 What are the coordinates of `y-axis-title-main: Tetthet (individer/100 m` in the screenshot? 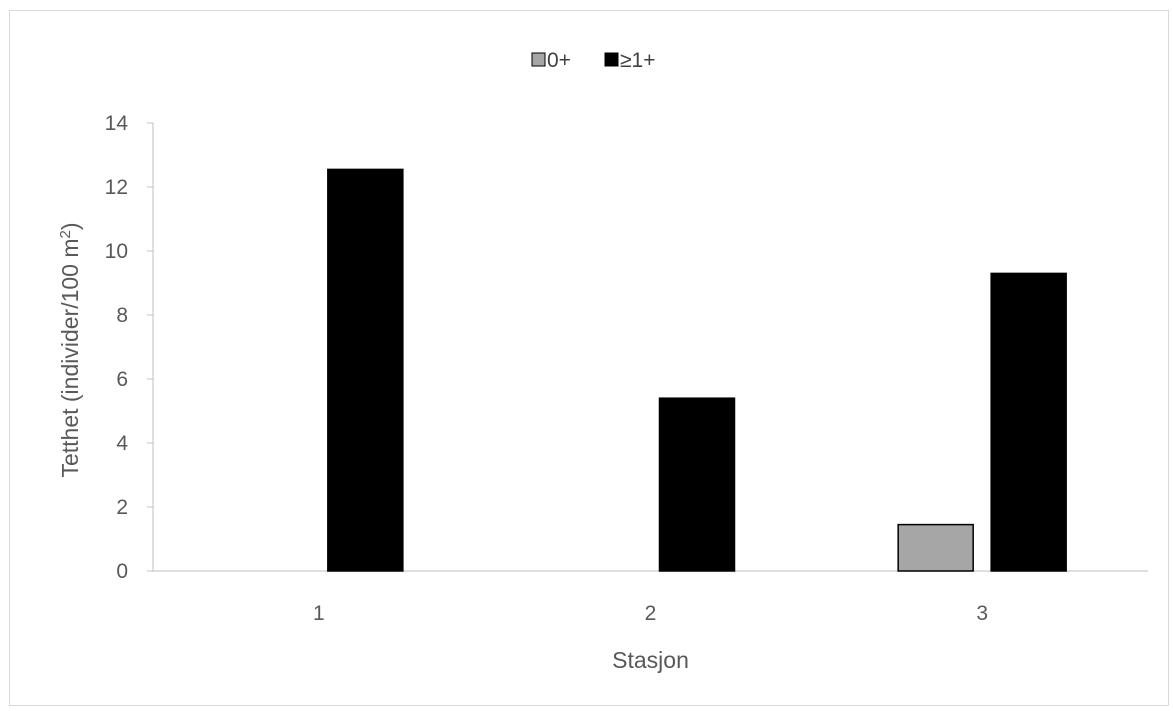 It's located at (70, 357).